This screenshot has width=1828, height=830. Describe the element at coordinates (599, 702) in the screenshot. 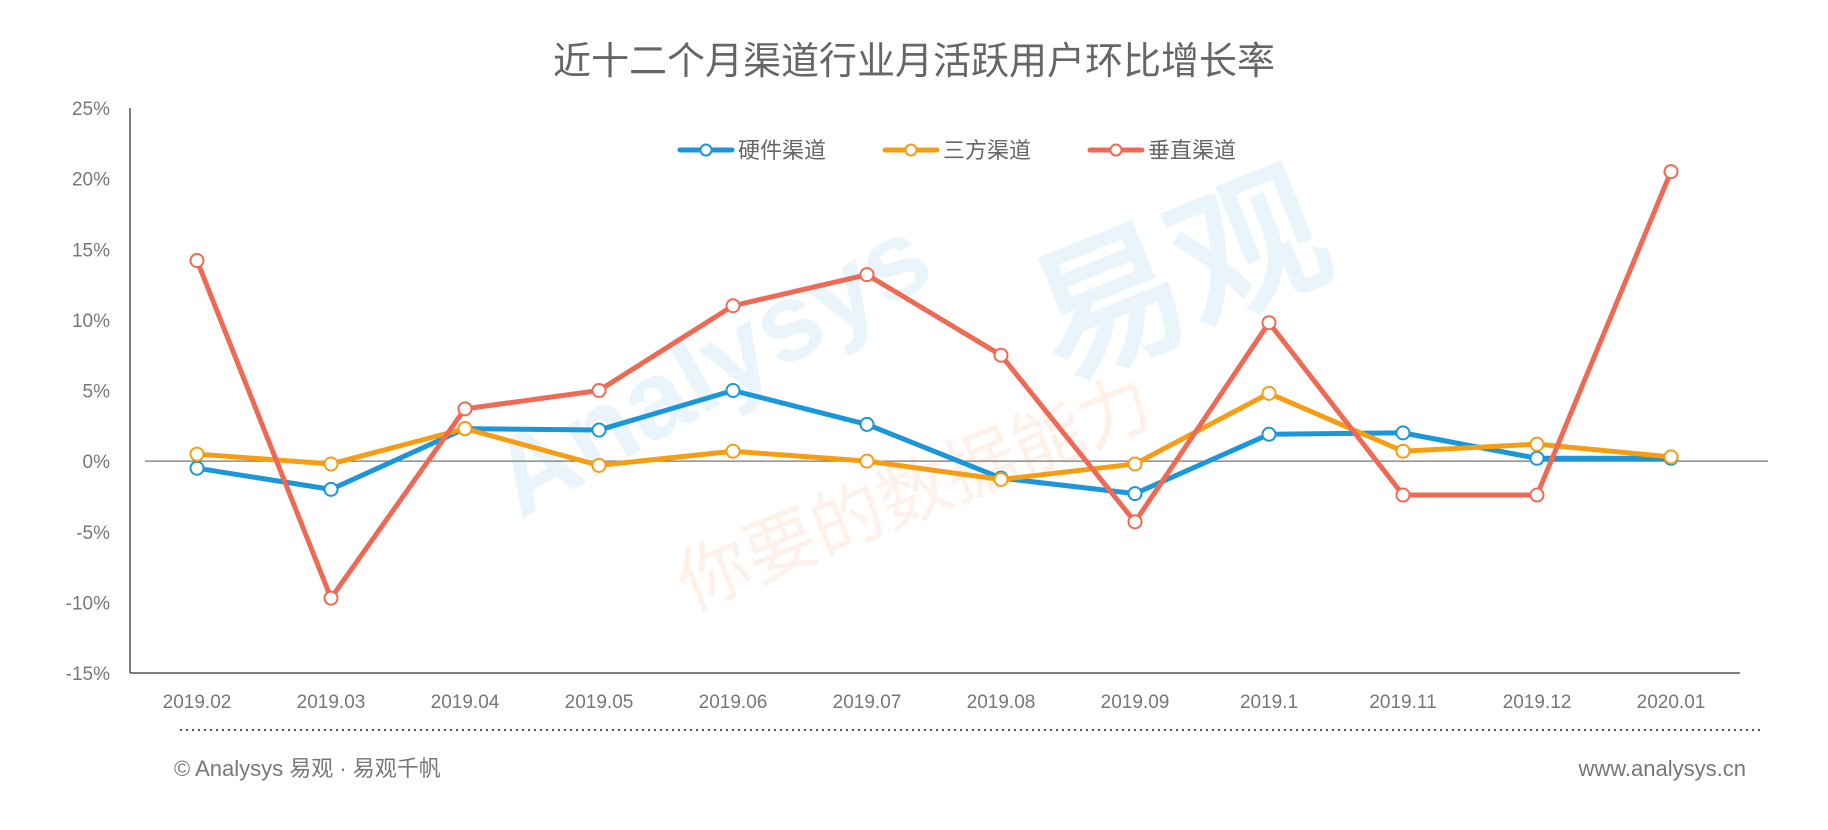

I see `x-tick-label: 2019.05` at that location.